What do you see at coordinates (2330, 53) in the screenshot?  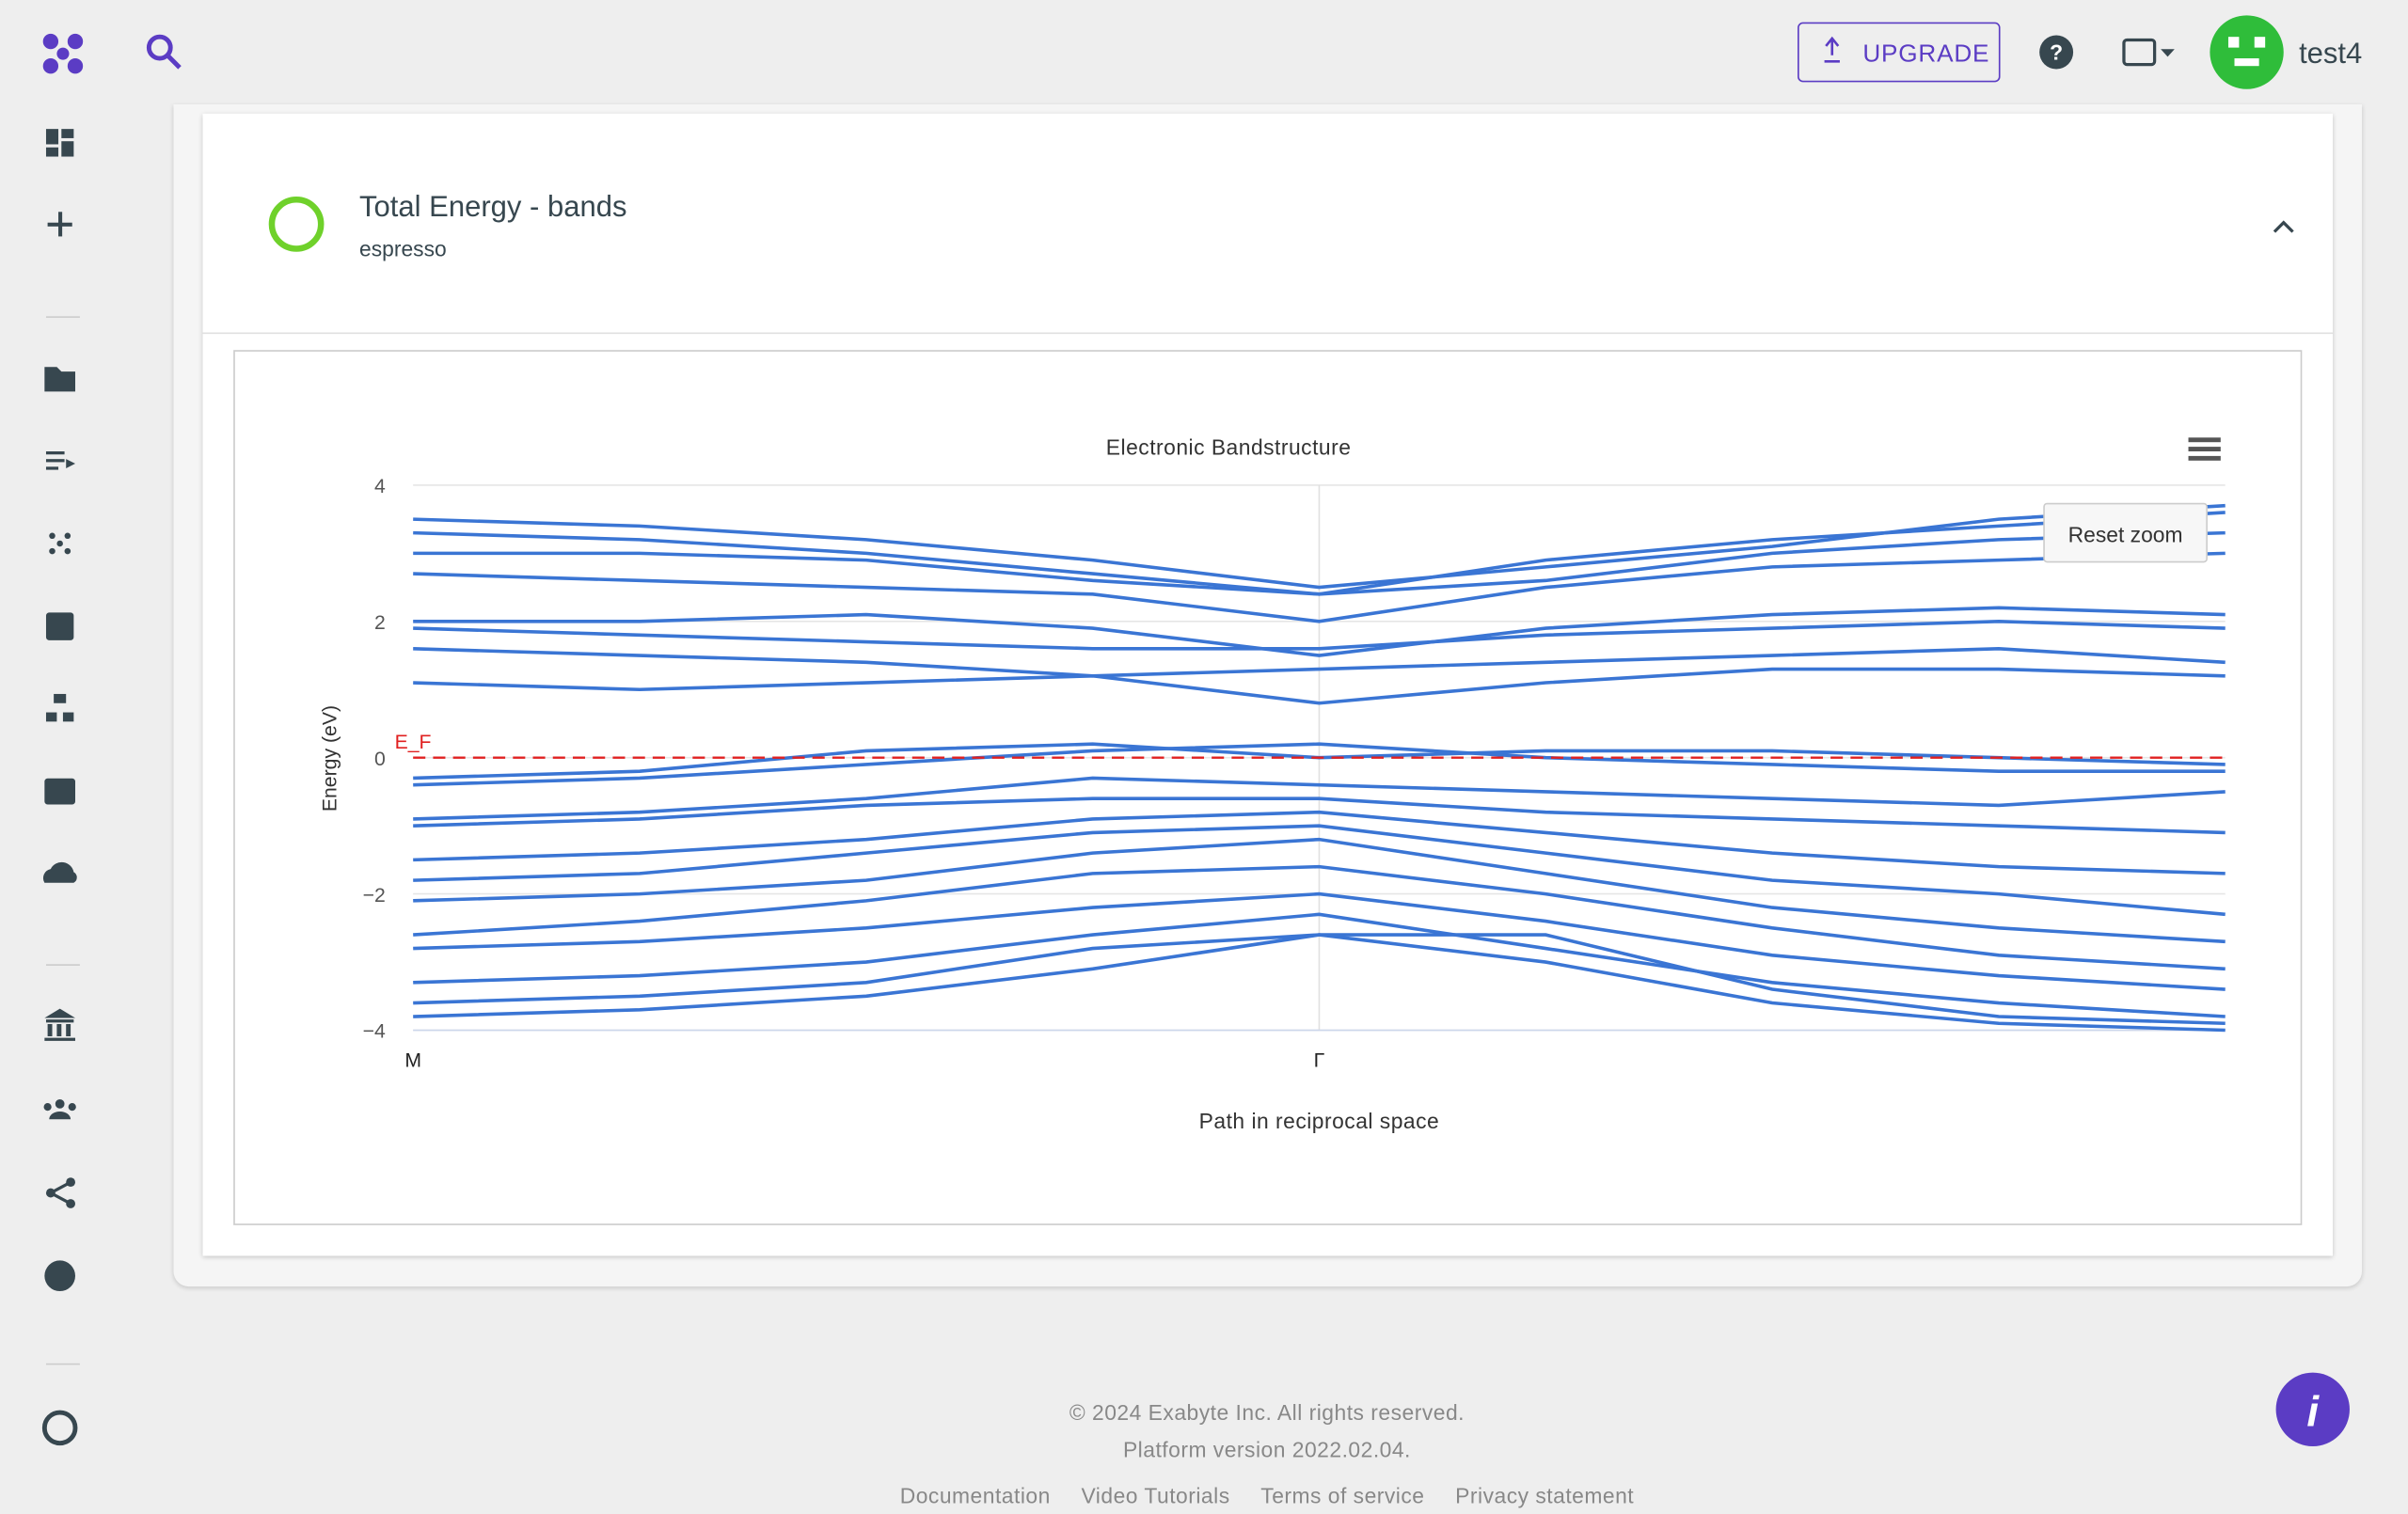 I see `username: test4` at bounding box center [2330, 53].